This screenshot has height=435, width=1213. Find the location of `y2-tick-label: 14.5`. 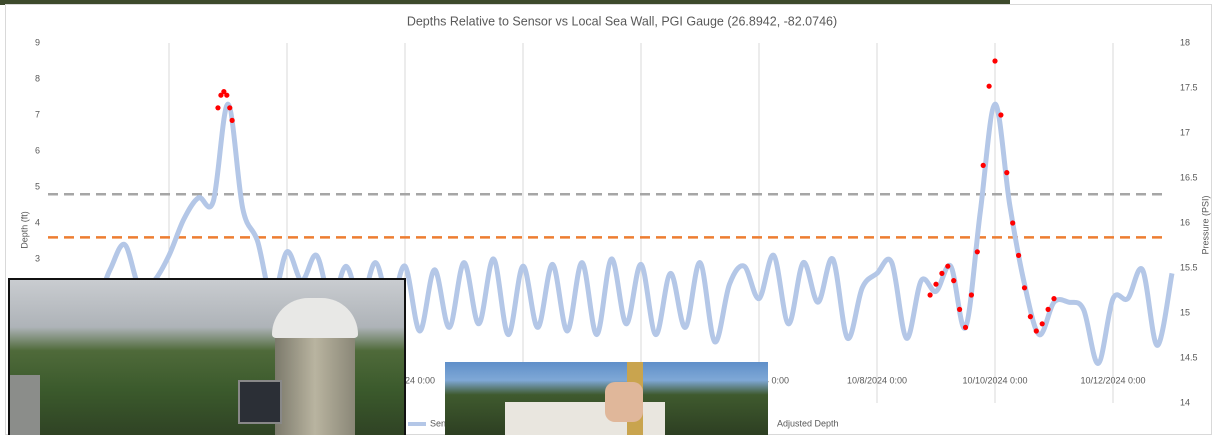

y2-tick-label: 14.5 is located at coordinates (1189, 357).